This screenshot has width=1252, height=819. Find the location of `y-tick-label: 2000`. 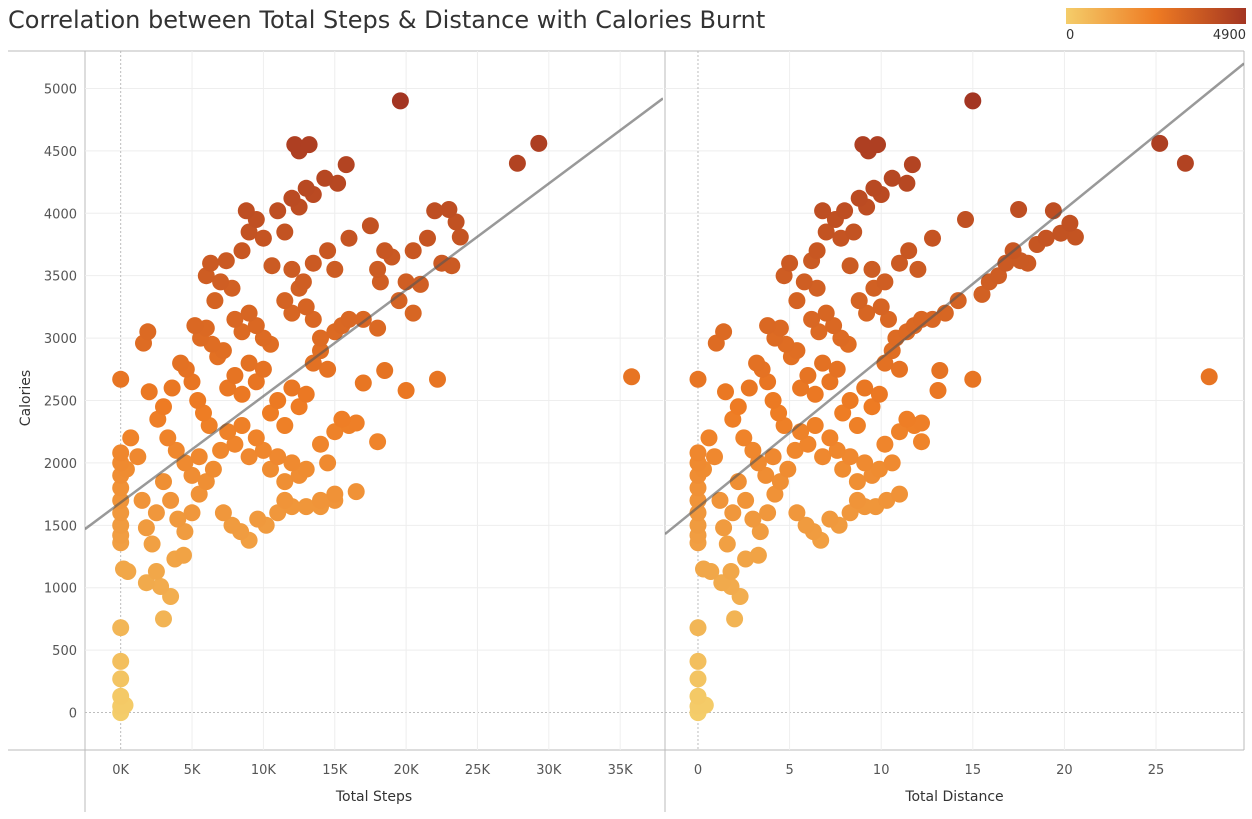

y-tick-label: 2000 is located at coordinates (60, 464).